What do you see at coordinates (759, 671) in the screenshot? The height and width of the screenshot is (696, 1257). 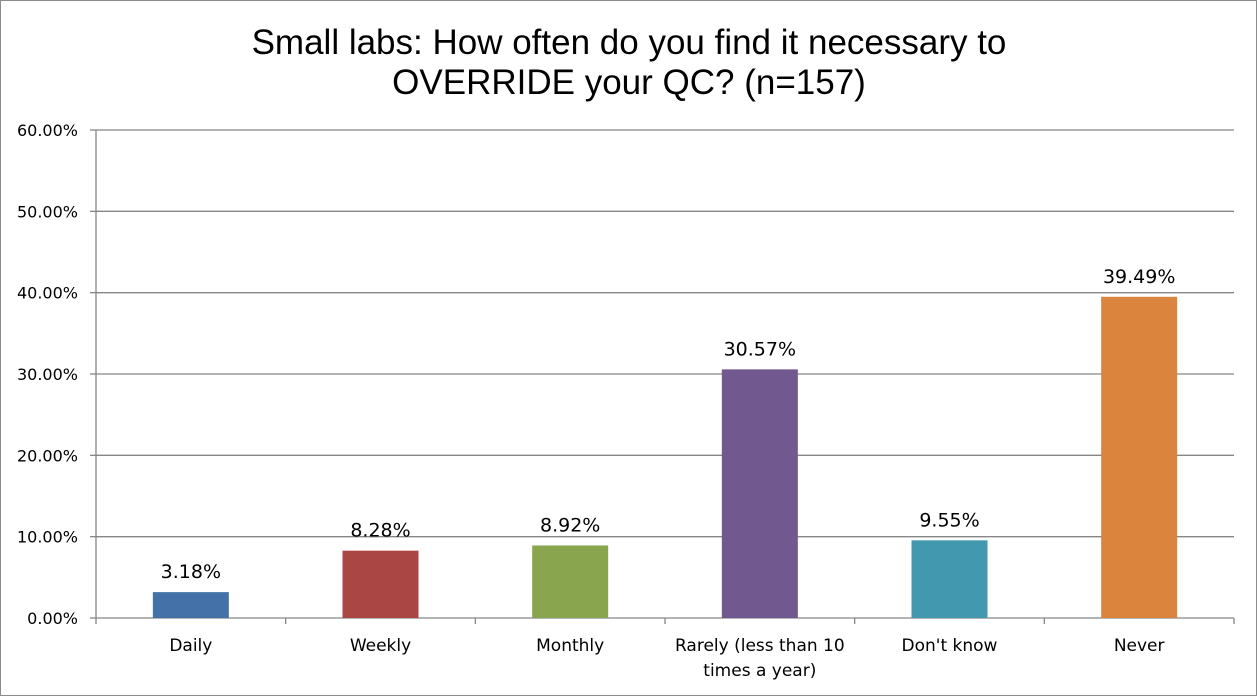 I see `category-label: times a year)` at bounding box center [759, 671].